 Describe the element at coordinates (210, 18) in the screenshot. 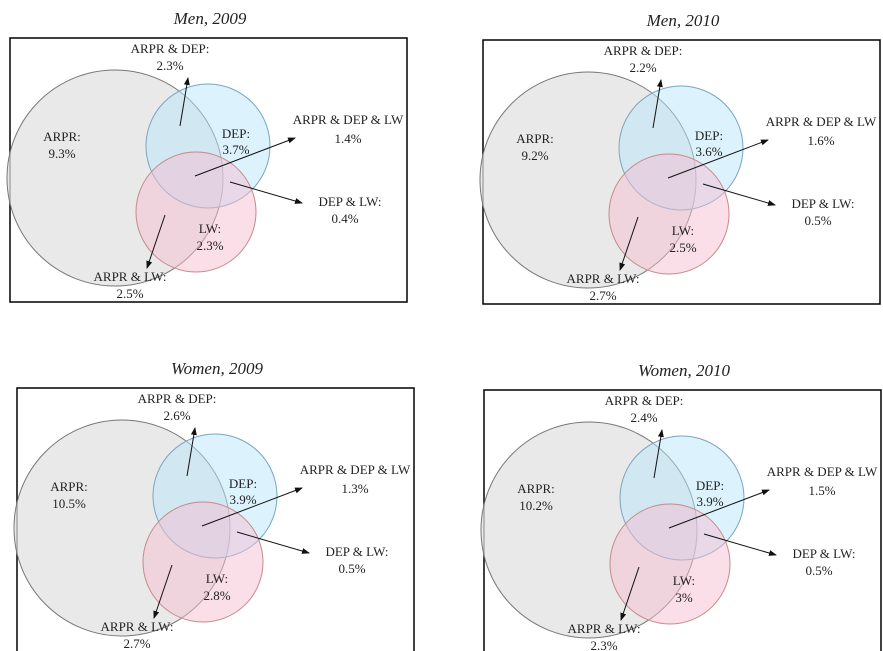

I see `panel-title: Men, 2009` at that location.